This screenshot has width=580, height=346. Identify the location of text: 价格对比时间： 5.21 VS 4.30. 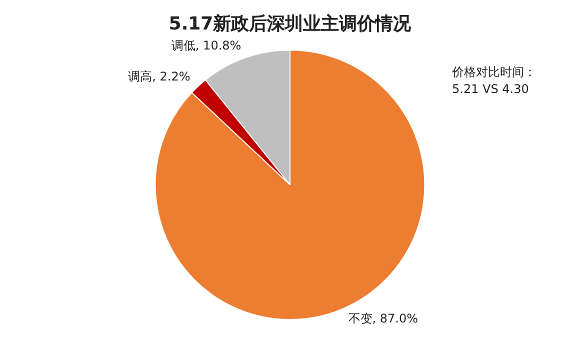
(494, 81).